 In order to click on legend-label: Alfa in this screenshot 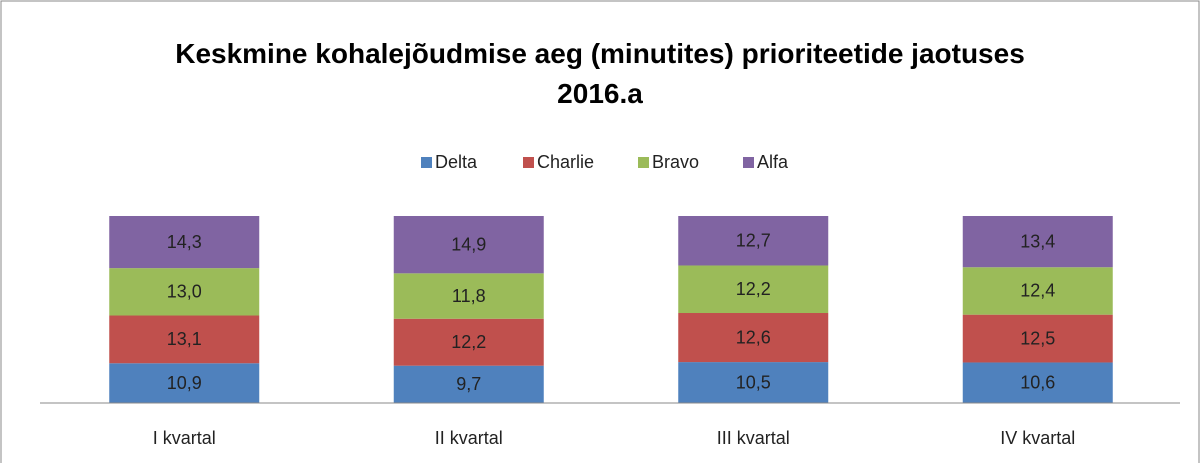, I will do `click(773, 162)`.